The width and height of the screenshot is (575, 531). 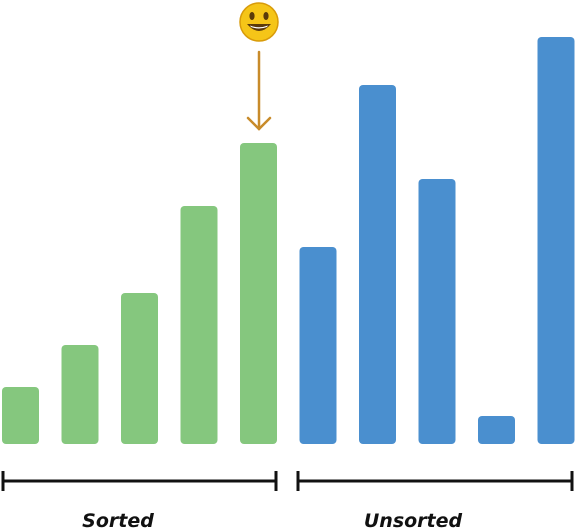 I want to click on group-label: Unsorted, so click(x=413, y=520).